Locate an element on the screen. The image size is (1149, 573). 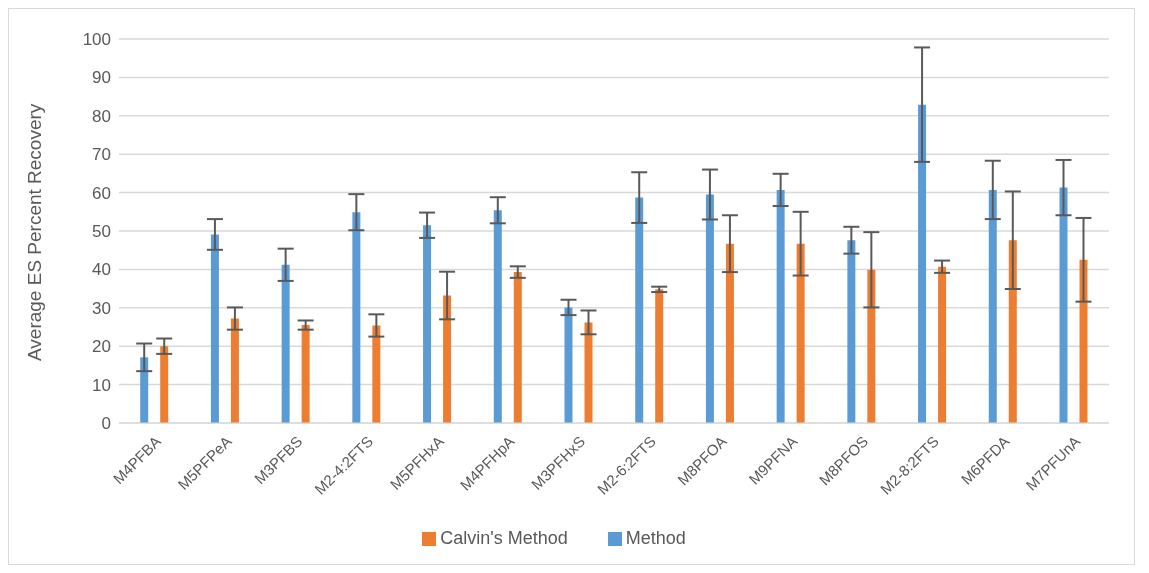
y-tick-label: 50 is located at coordinates (101, 232).